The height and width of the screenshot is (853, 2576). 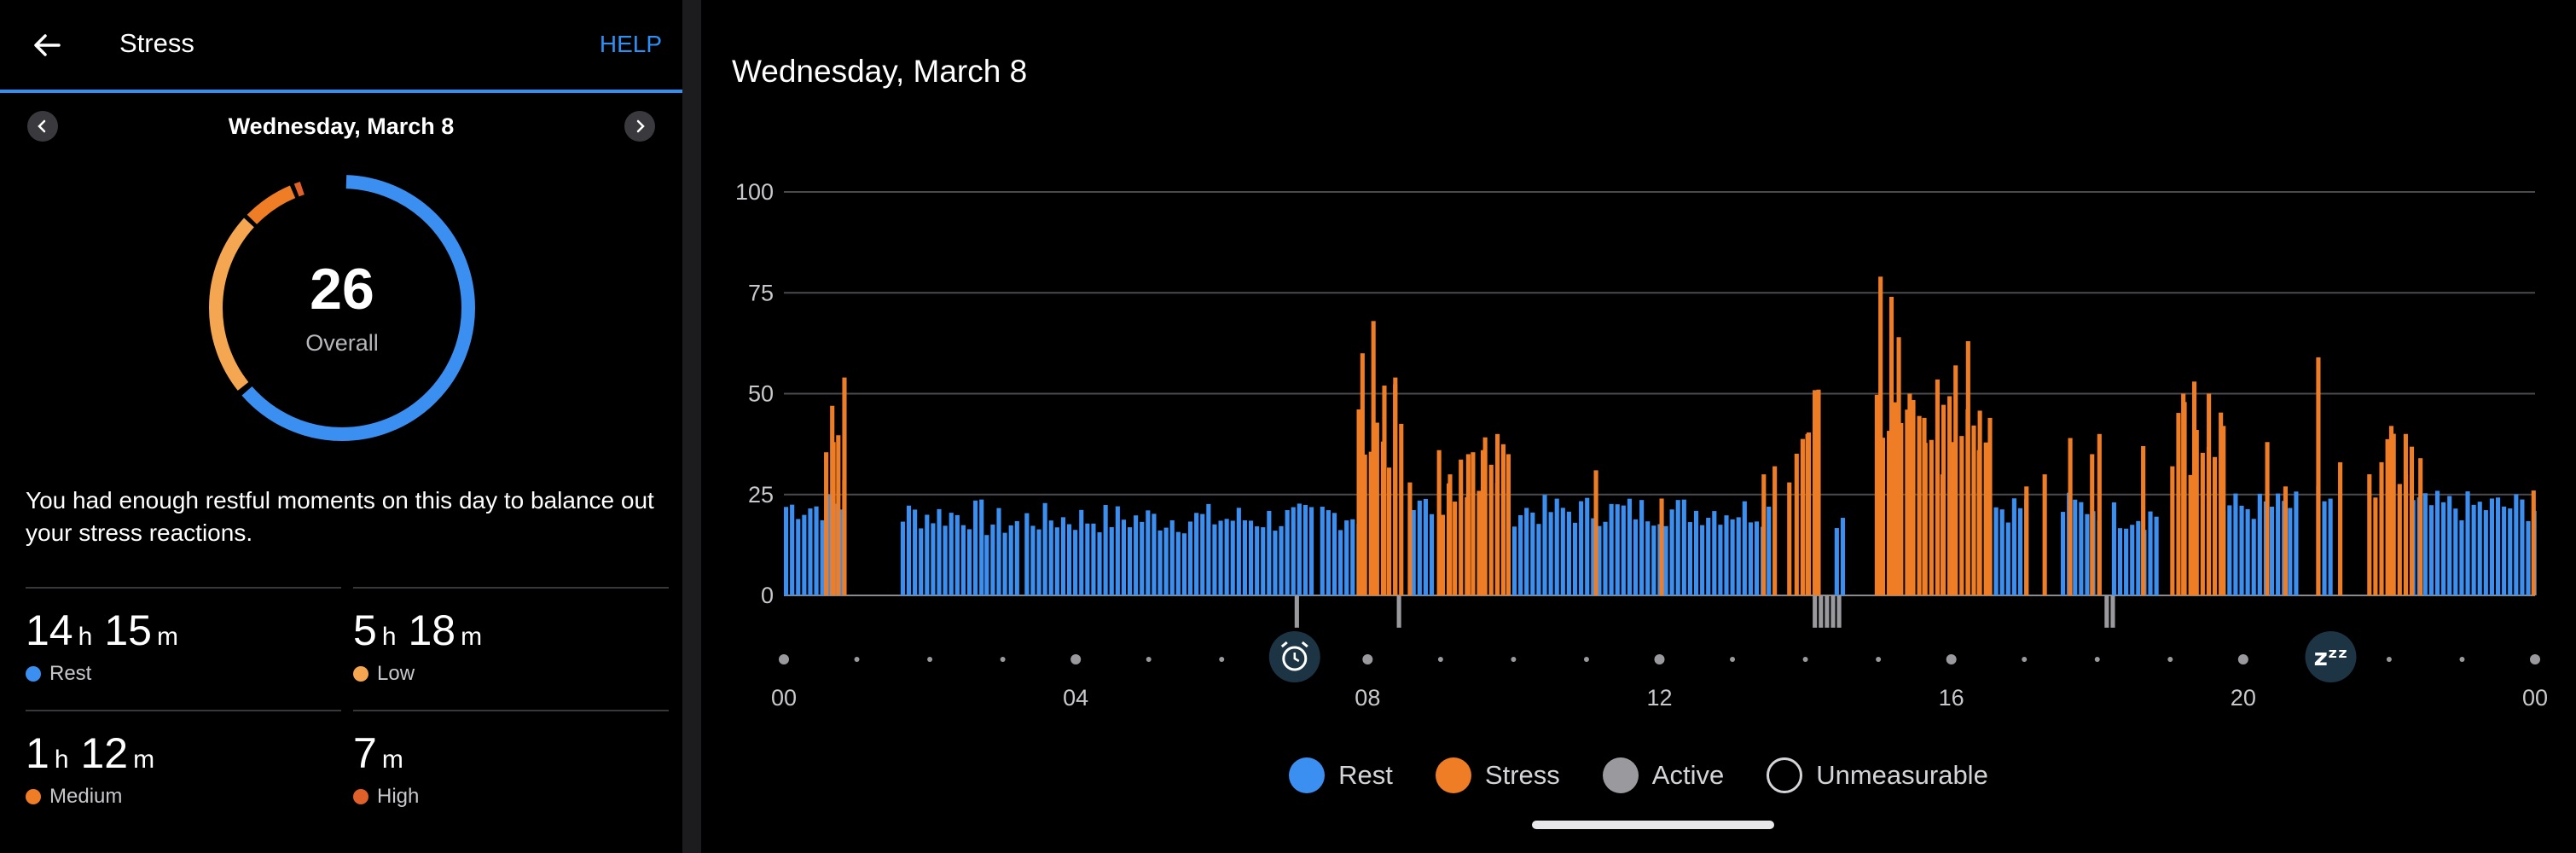 What do you see at coordinates (389, 637) in the screenshot?
I see `hours-unit: h` at bounding box center [389, 637].